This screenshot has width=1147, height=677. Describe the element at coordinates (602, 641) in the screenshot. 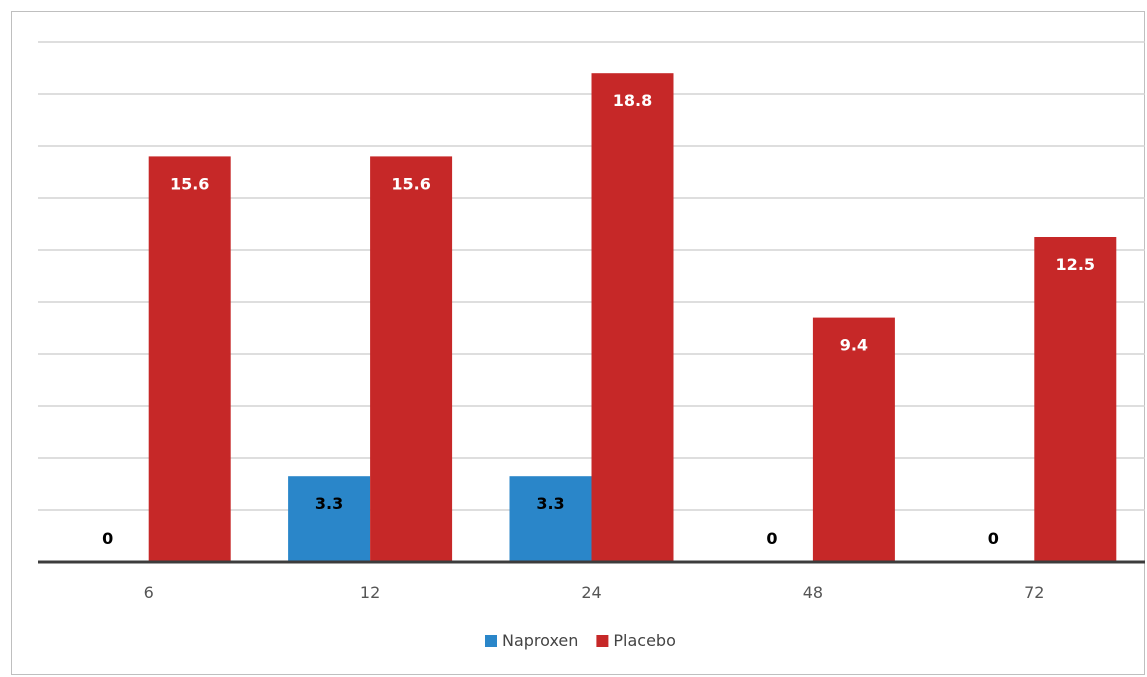

I see `legend-swatch-placebo` at that location.